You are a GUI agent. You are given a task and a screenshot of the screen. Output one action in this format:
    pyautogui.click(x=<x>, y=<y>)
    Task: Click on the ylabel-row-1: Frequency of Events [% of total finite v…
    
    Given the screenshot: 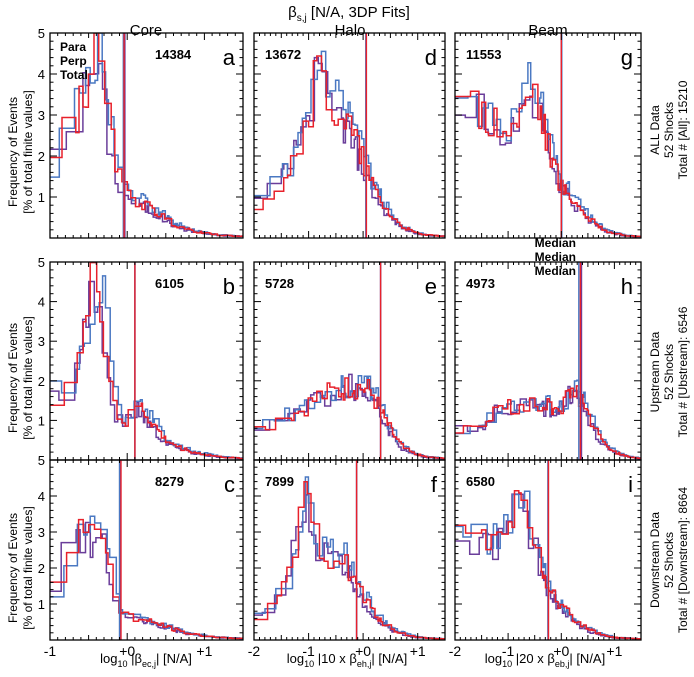 What is the action you would take?
    pyautogui.click(x=20, y=151)
    